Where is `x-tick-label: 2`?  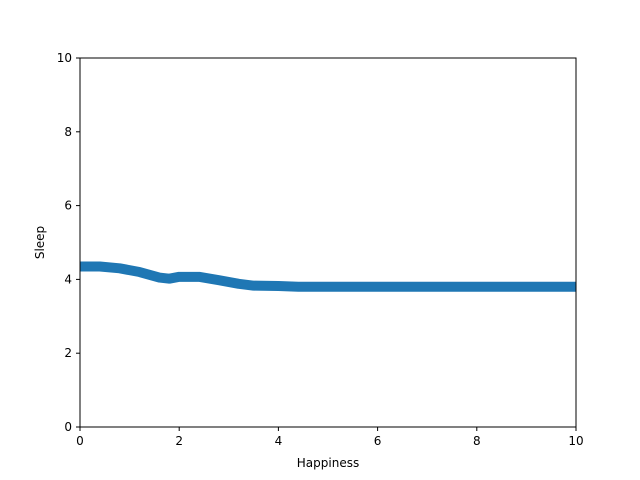
x-tick-label: 2 is located at coordinates (179, 441).